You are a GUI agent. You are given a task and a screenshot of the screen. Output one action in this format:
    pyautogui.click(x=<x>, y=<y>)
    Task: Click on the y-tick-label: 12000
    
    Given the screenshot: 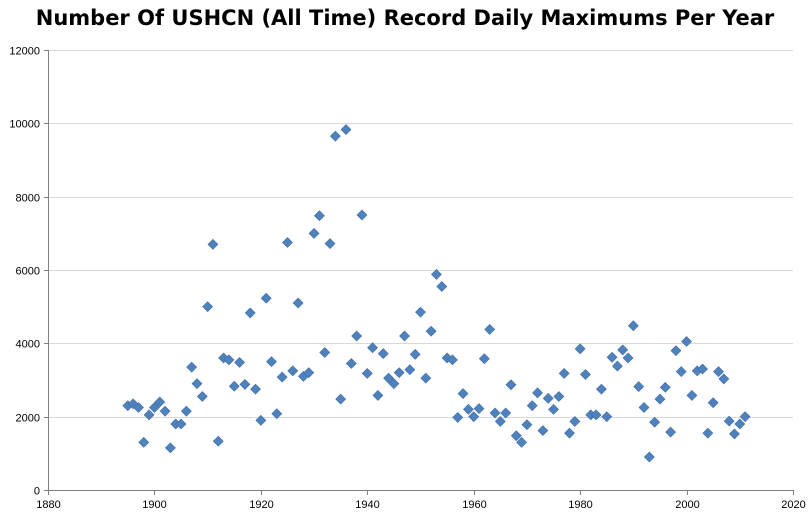 What is the action you would take?
    pyautogui.click(x=24, y=52)
    